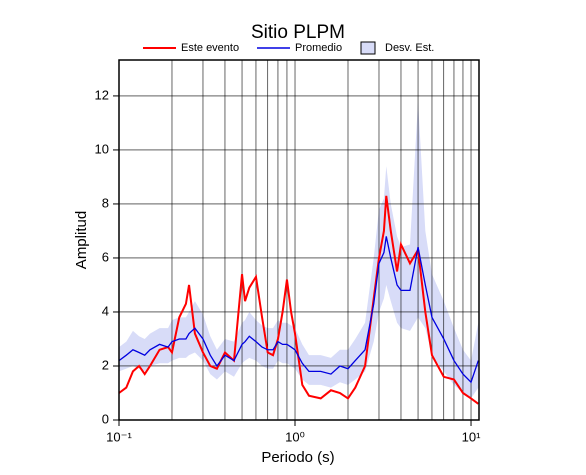  I want to click on y-tick-label: 8, so click(105, 202).